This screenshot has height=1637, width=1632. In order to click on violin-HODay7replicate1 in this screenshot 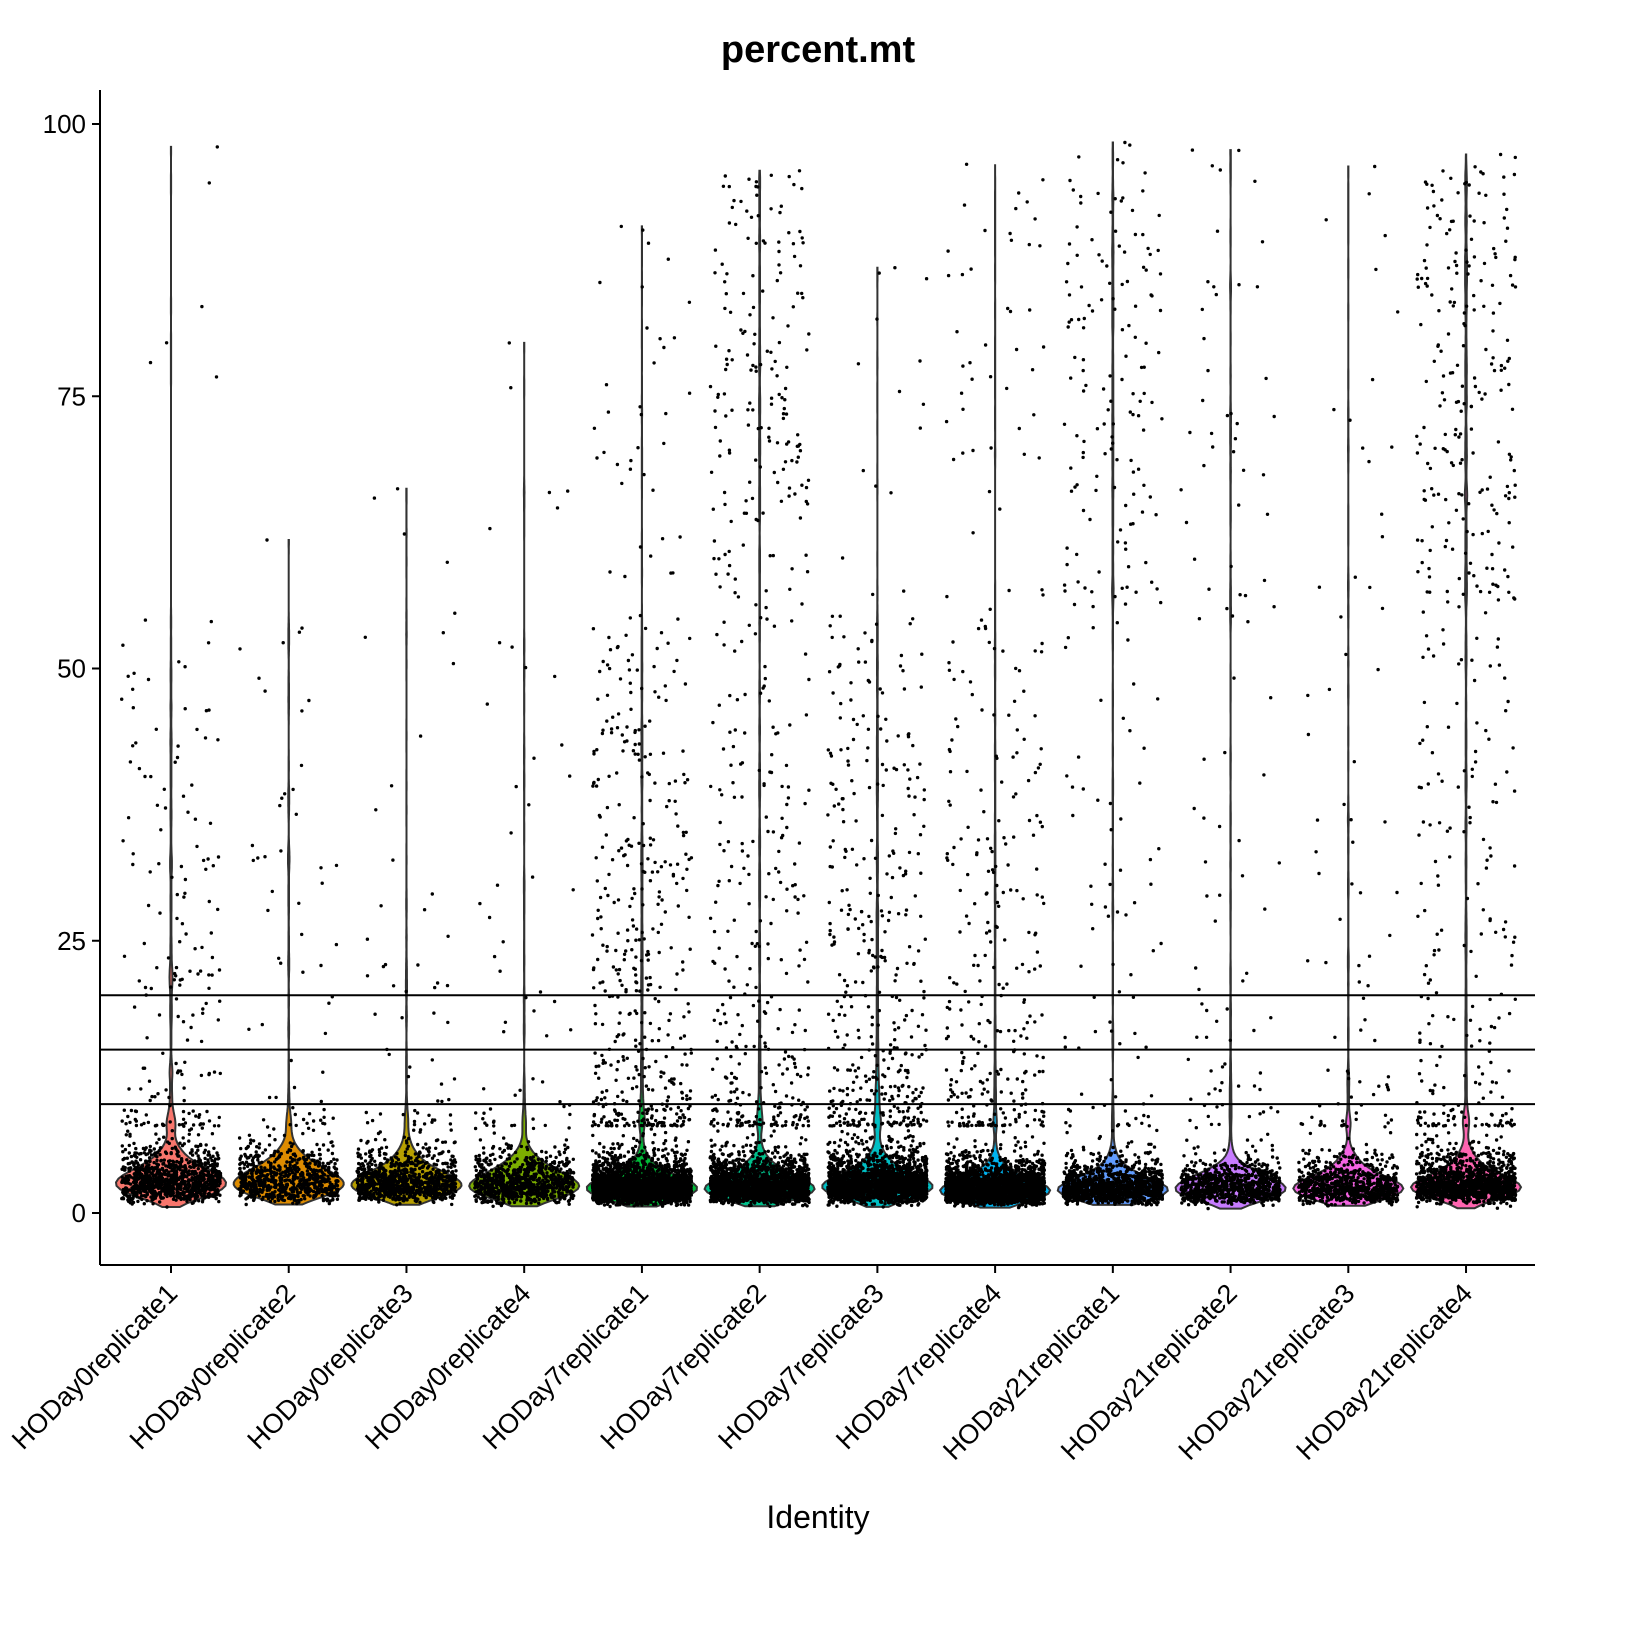, I will do `click(641, 716)`.